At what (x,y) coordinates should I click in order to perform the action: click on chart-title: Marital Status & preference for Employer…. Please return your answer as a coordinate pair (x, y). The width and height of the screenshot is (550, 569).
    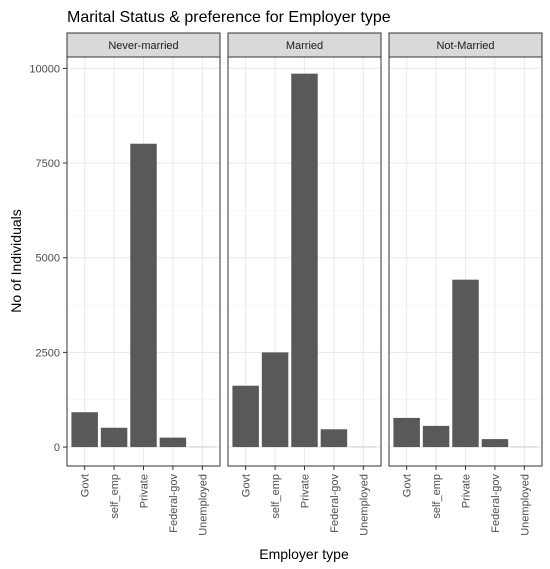
    Looking at the image, I should click on (229, 17).